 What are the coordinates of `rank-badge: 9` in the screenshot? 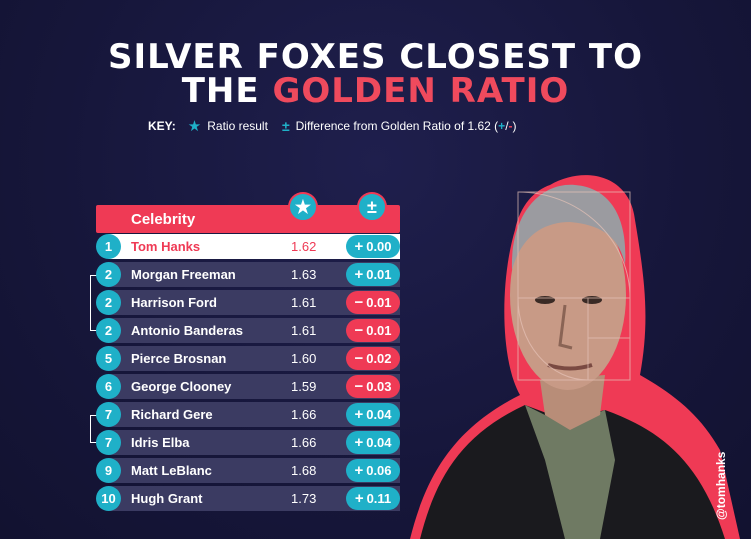 It's located at (108, 470).